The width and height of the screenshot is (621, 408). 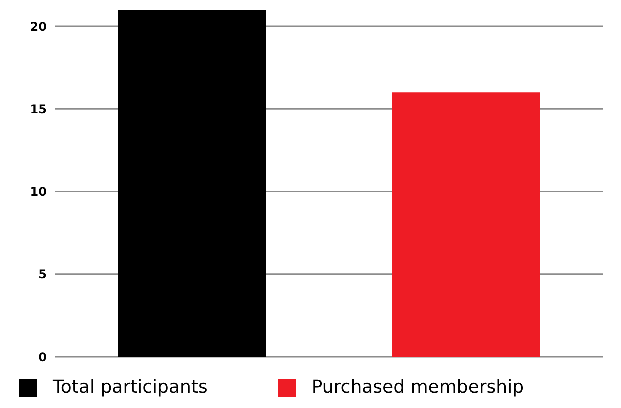 I want to click on y-tick-label: 5, so click(x=42, y=275).